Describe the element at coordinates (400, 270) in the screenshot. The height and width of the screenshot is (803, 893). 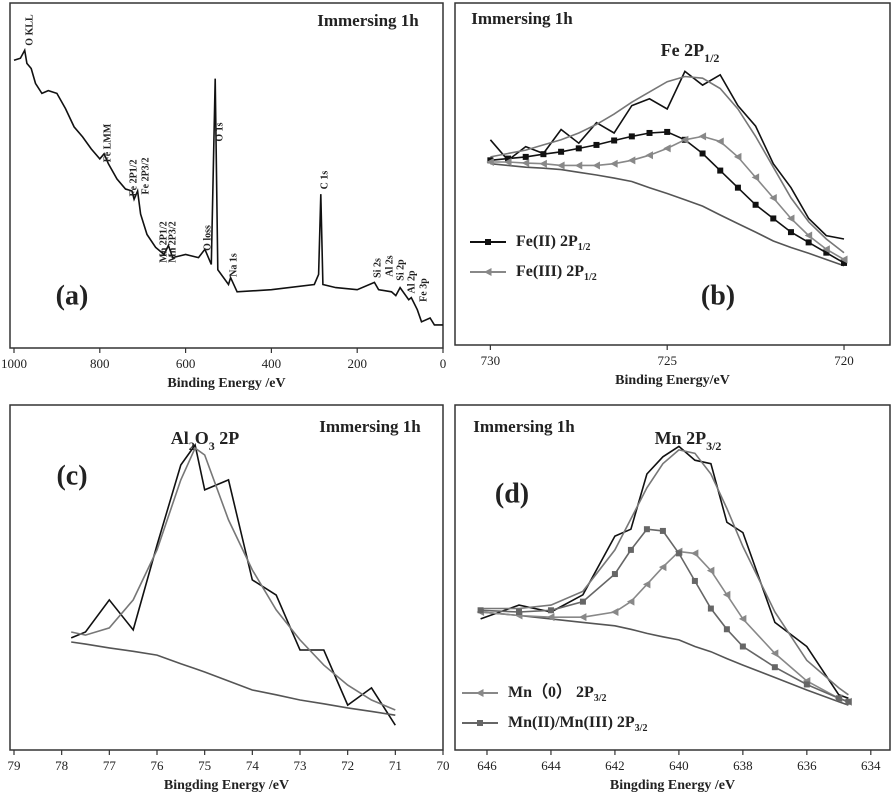
I see `peak-label: Si 2p` at that location.